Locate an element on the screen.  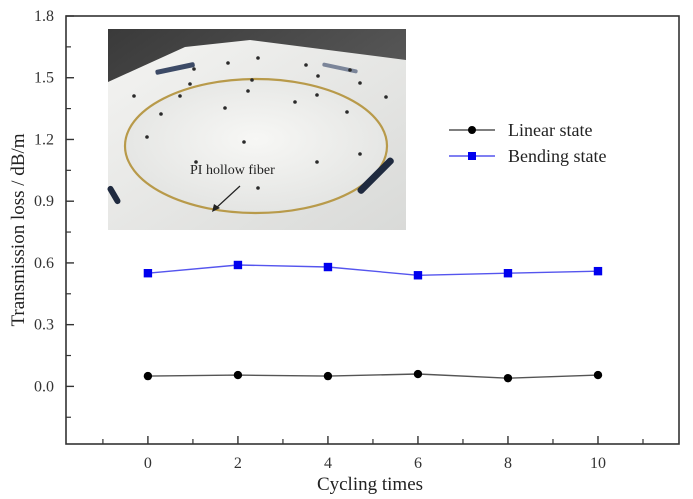
inset-label: PI hollow fiber is located at coordinates (232, 170).